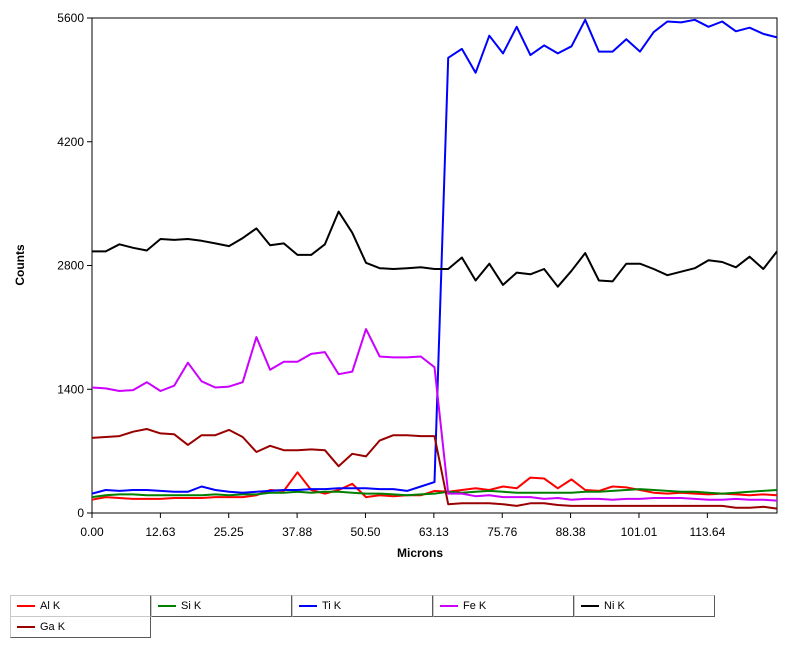 The width and height of the screenshot is (790, 645). What do you see at coordinates (70, 18) in the screenshot?
I see `y-tick-label: 5600` at bounding box center [70, 18].